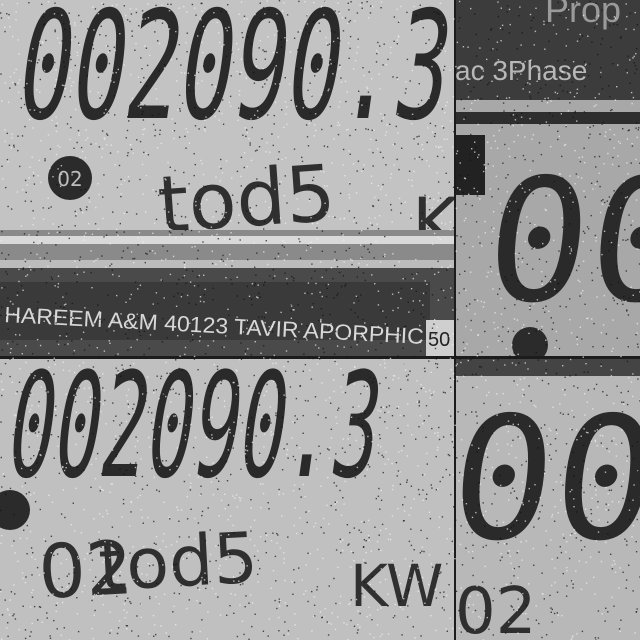 This screenshot has height=640, width=640. I want to click on meter-lcd-panel-bottom-right: 002090.3 02, so click(547, 499).